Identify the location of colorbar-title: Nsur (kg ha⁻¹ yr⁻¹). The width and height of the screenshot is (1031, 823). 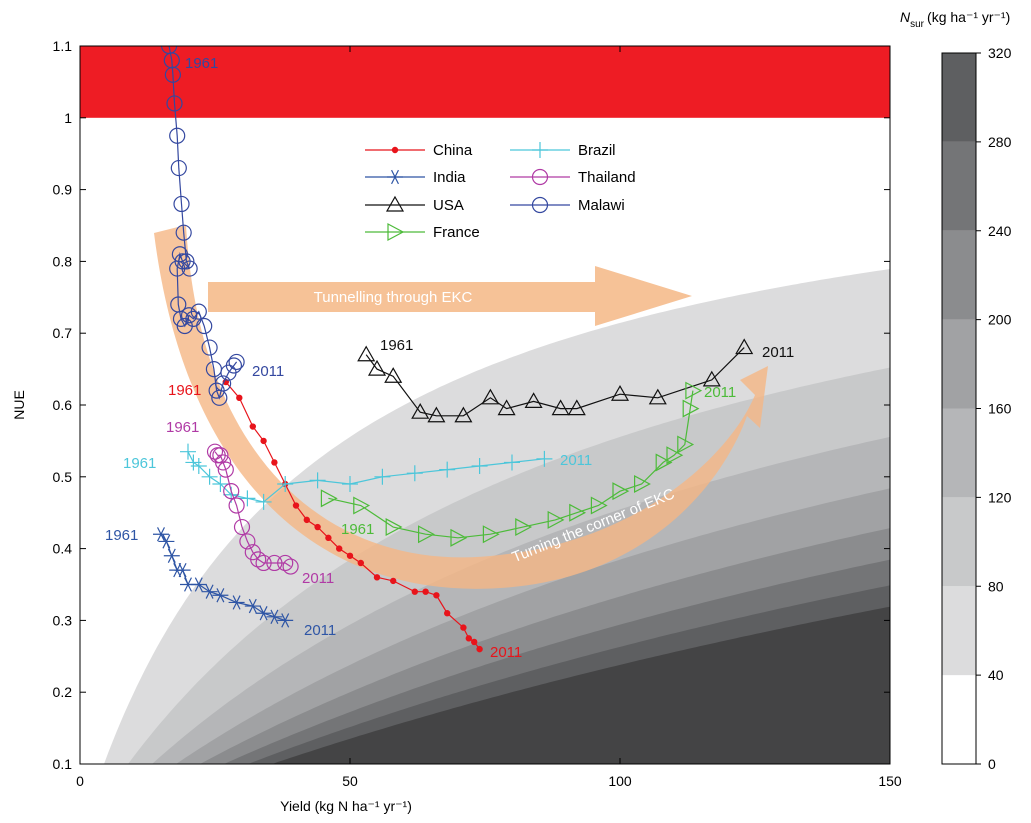
(955, 19).